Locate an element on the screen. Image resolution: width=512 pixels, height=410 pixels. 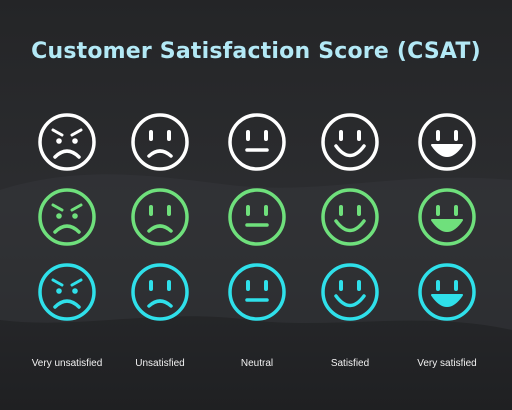
rating-label: Very unsatisfied is located at coordinates (67, 363).